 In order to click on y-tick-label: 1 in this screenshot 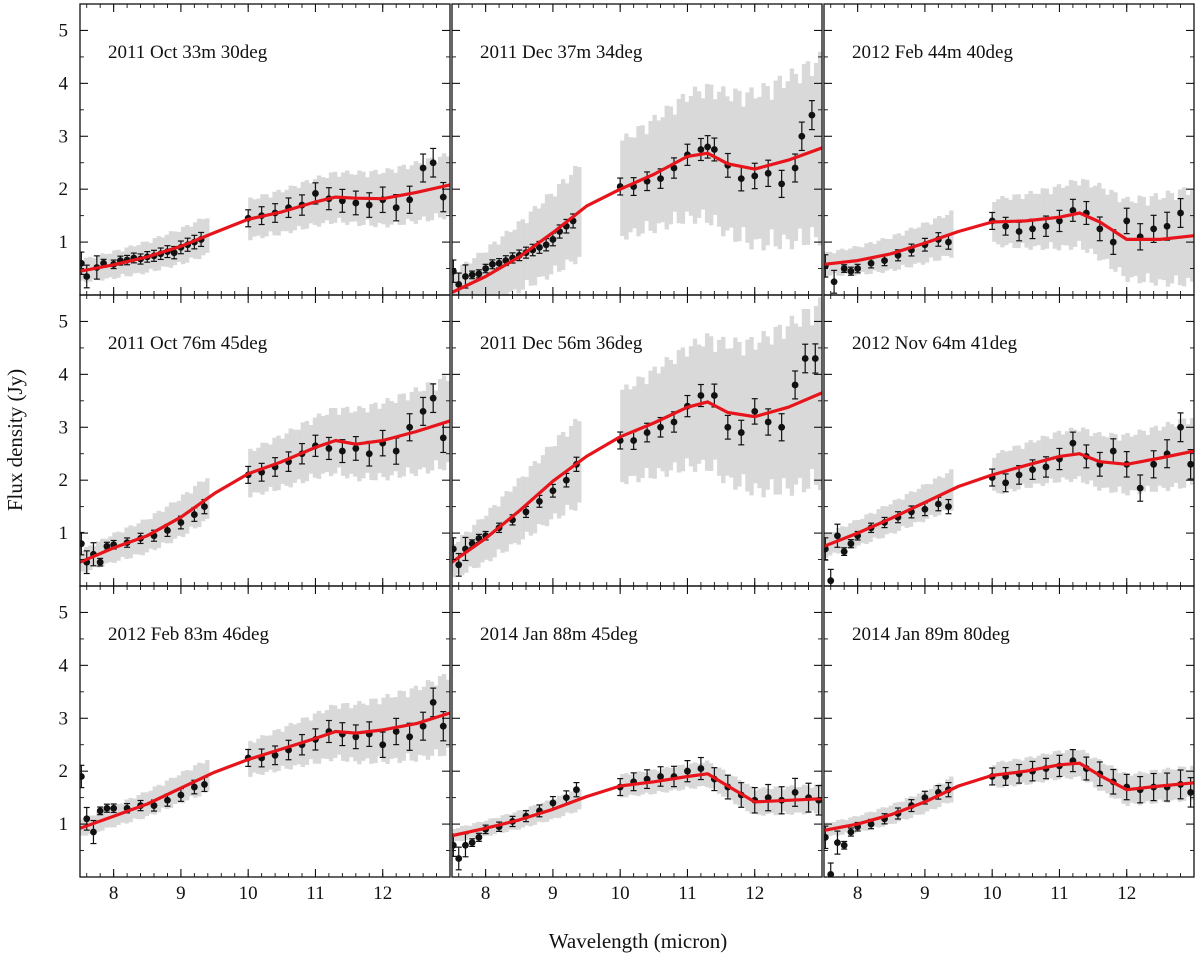, I will do `click(64, 824)`.